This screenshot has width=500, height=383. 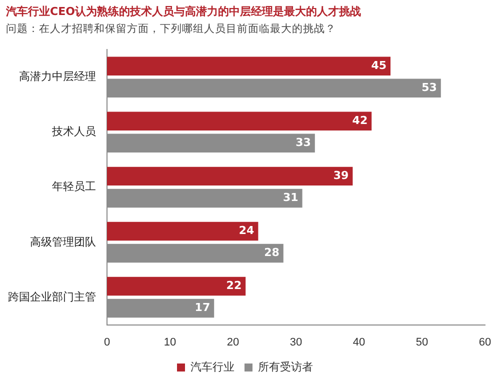 What do you see at coordinates (272, 253) in the screenshot?
I see `data-label: 28` at bounding box center [272, 253].